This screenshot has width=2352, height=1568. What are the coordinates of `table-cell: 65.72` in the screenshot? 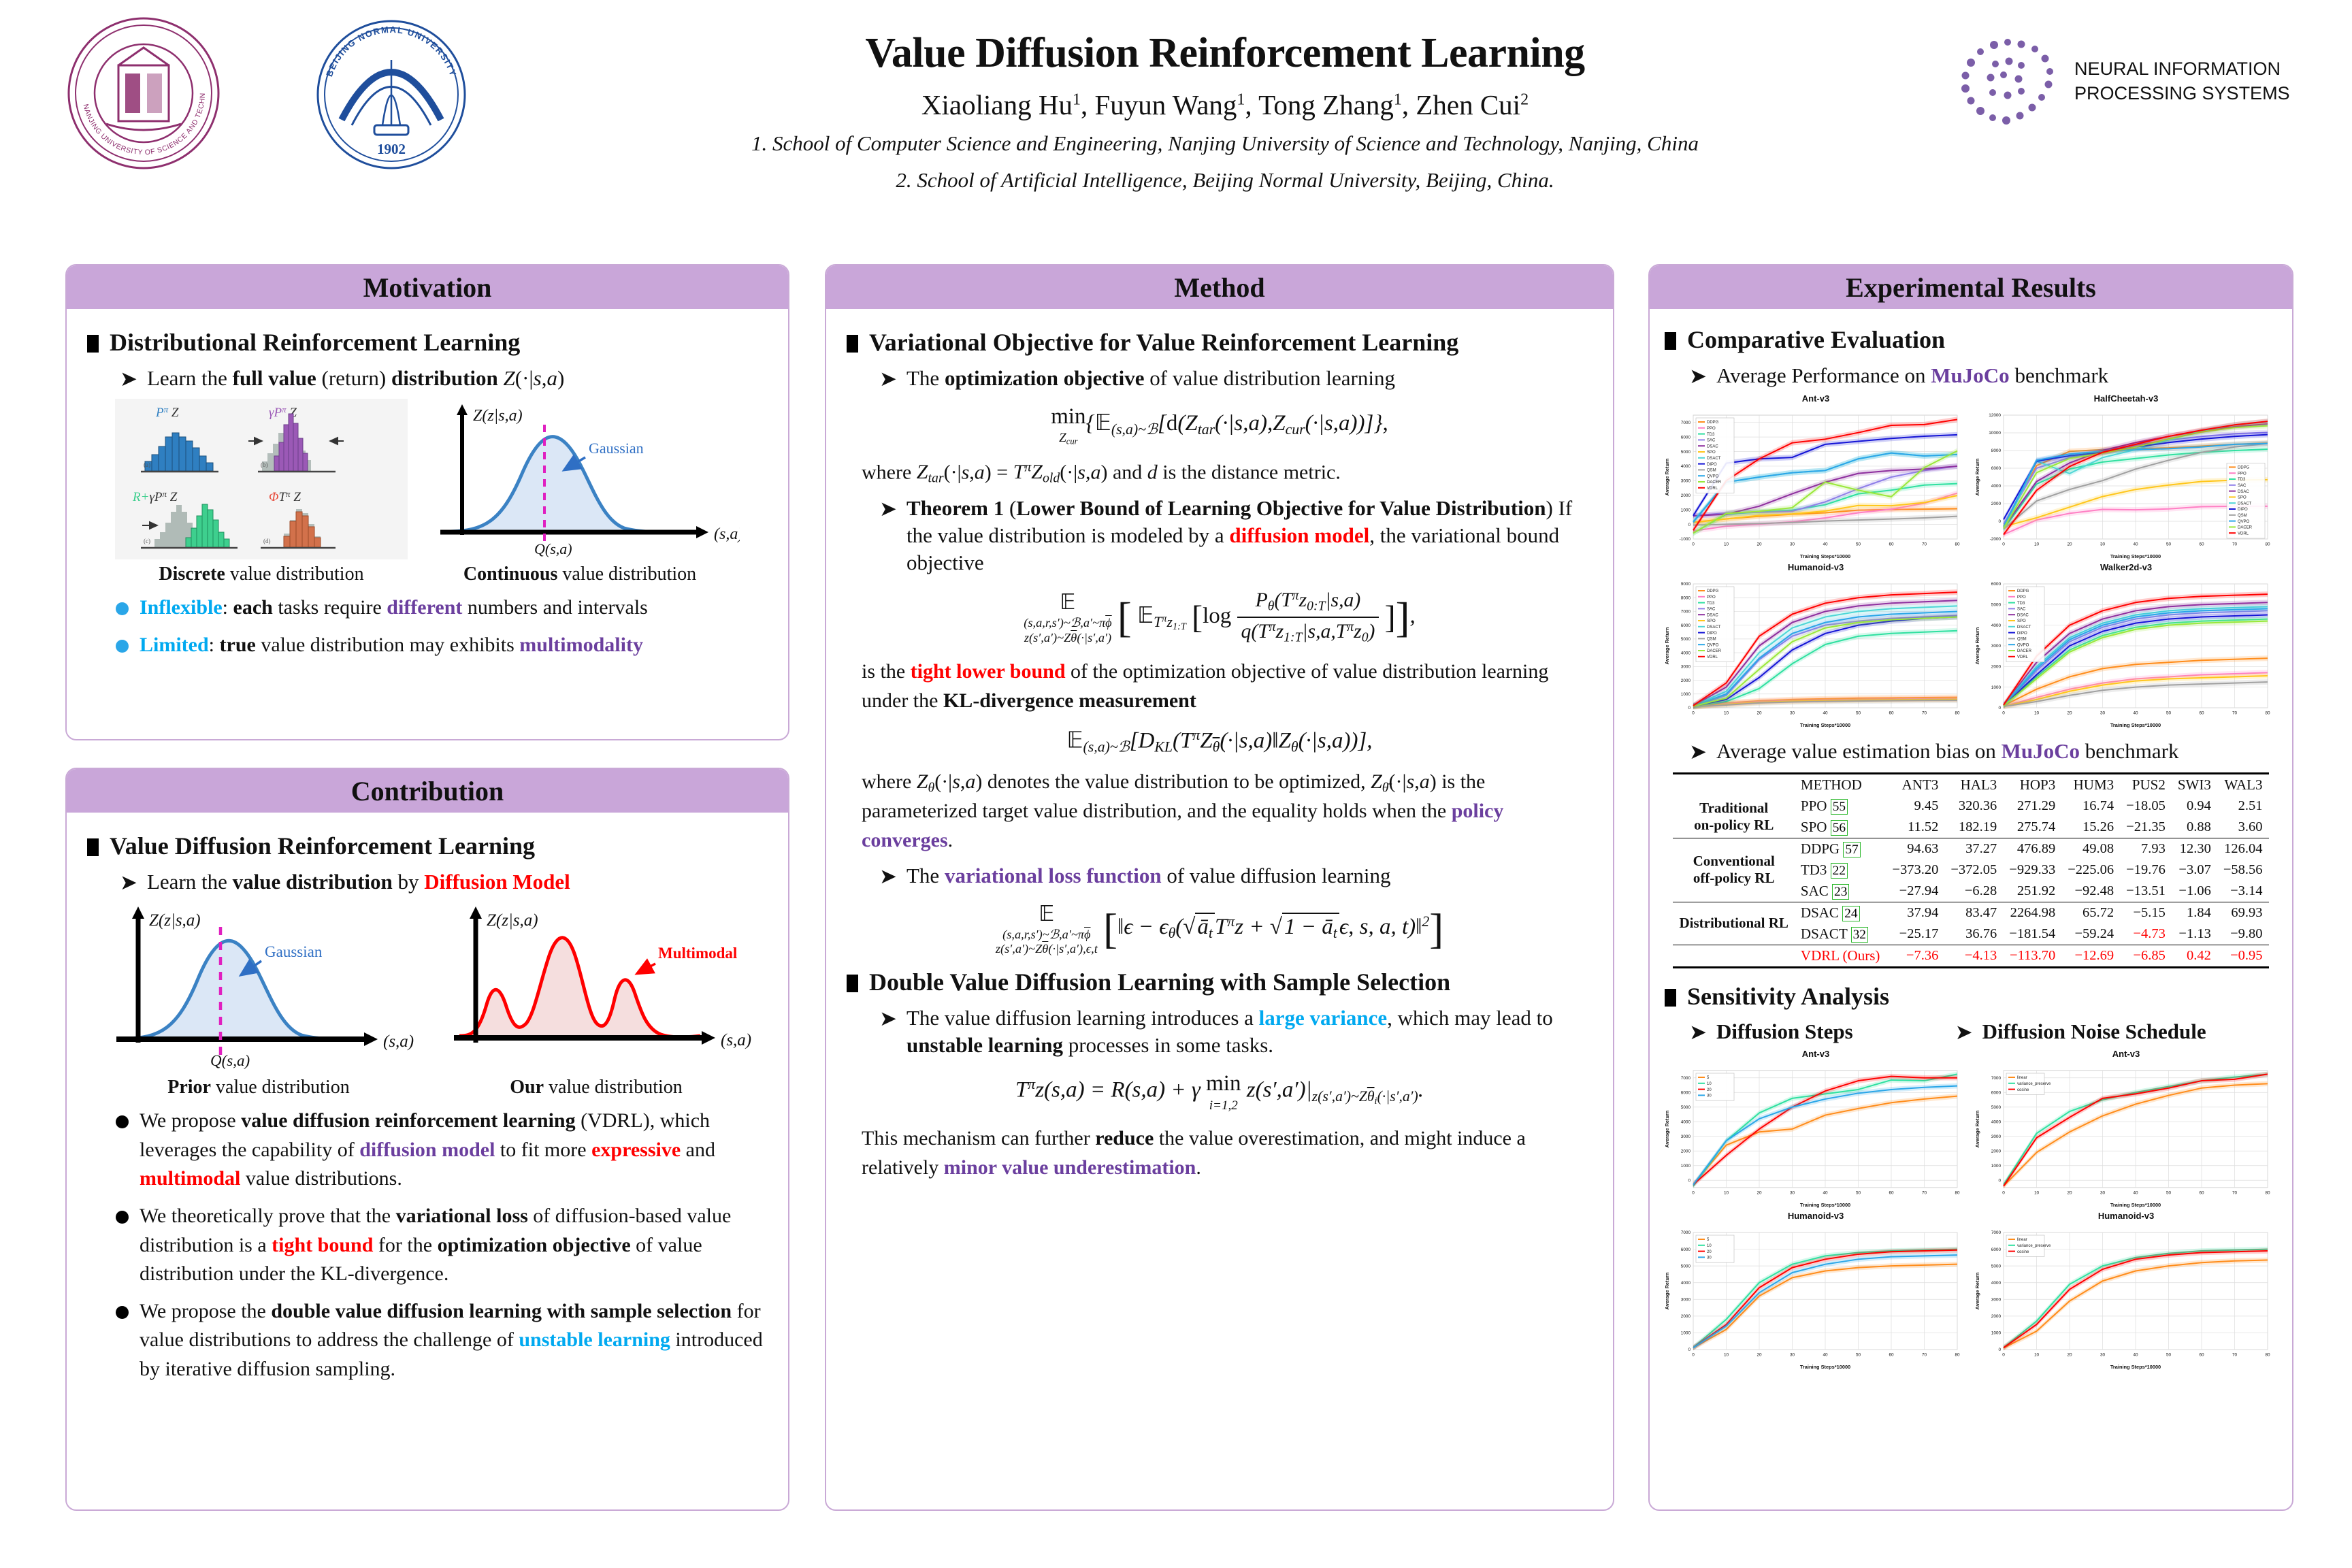 It's located at (2098, 912).